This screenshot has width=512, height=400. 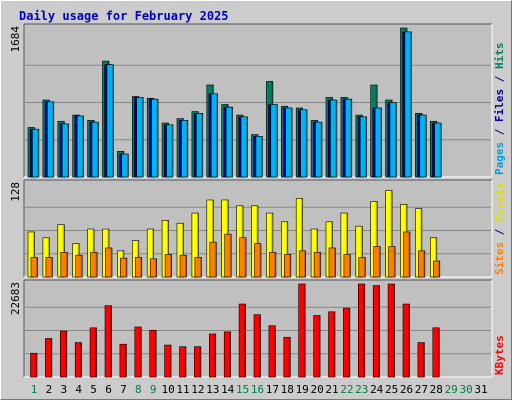 I want to click on legend-entry: KBytes, so click(x=499, y=355).